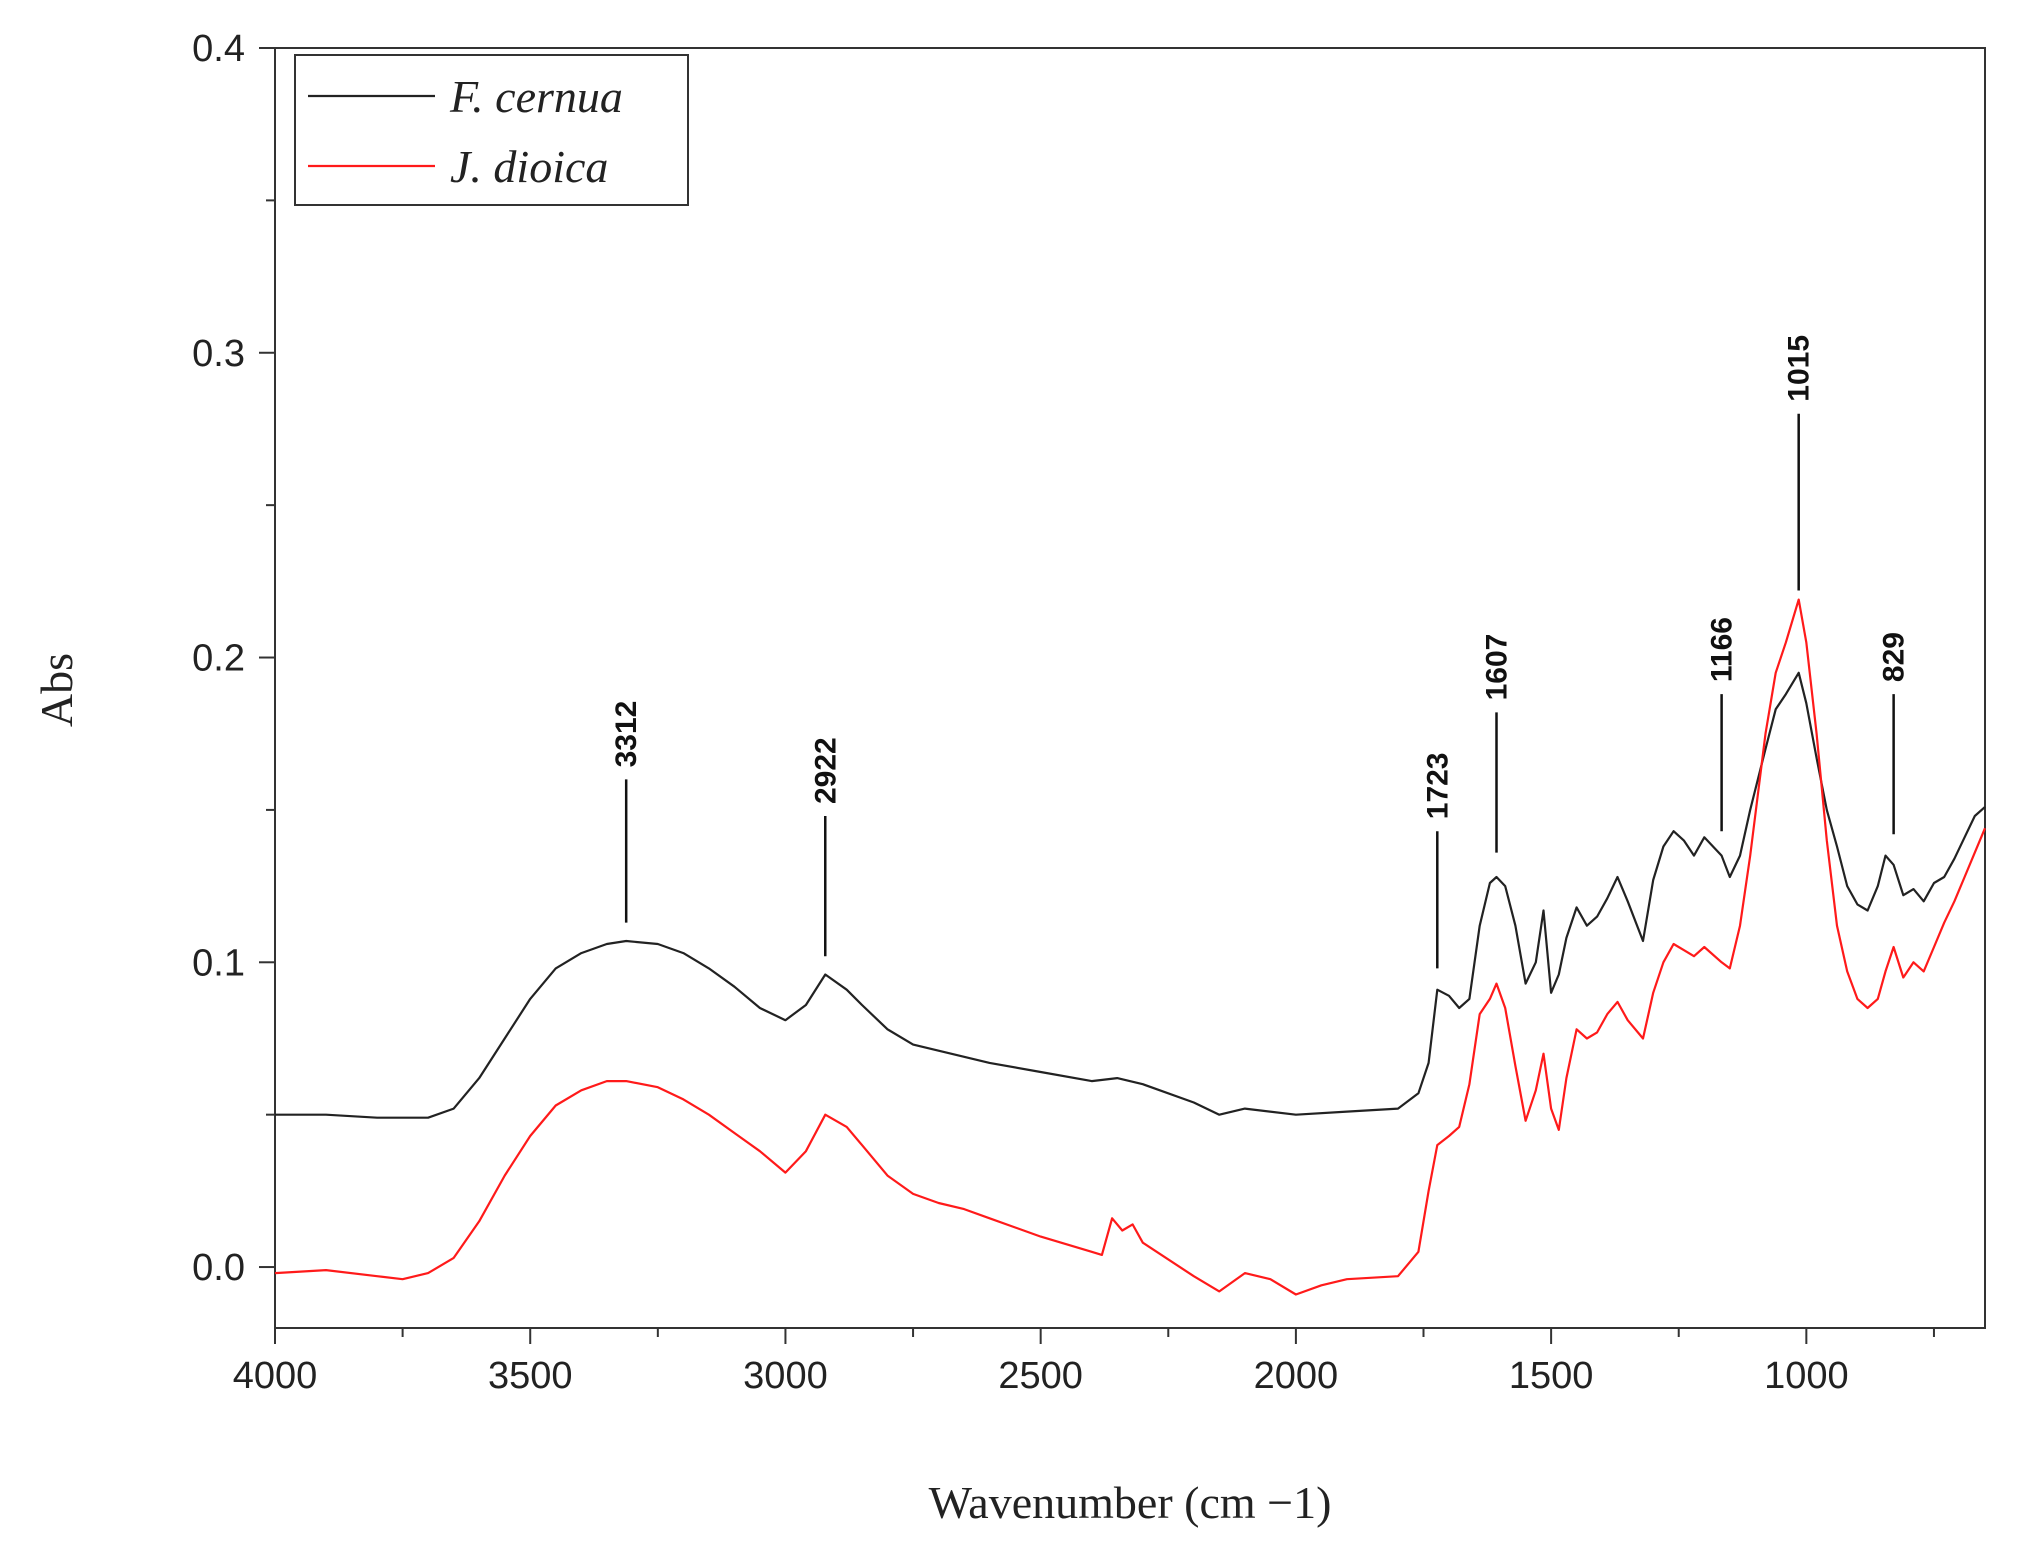  What do you see at coordinates (1806, 1376) in the screenshot?
I see `x-tick-label: 1000` at bounding box center [1806, 1376].